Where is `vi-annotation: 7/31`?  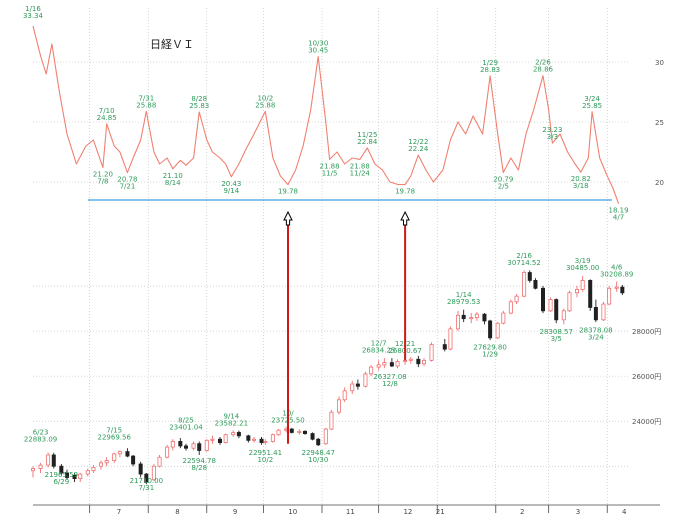
vi-annotation: 7/31 is located at coordinates (146, 98).